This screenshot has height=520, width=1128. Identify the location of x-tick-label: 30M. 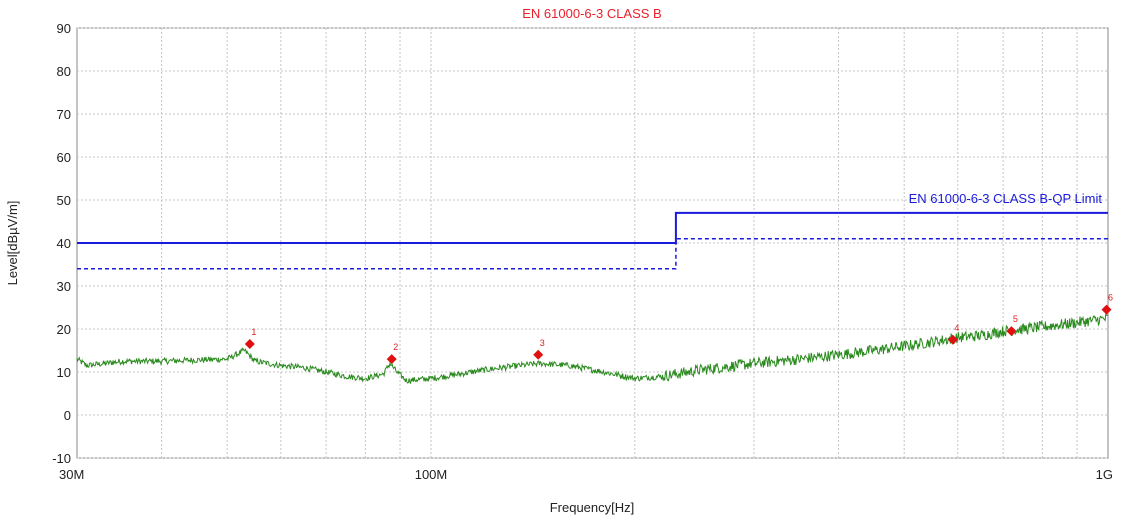
(71, 474).